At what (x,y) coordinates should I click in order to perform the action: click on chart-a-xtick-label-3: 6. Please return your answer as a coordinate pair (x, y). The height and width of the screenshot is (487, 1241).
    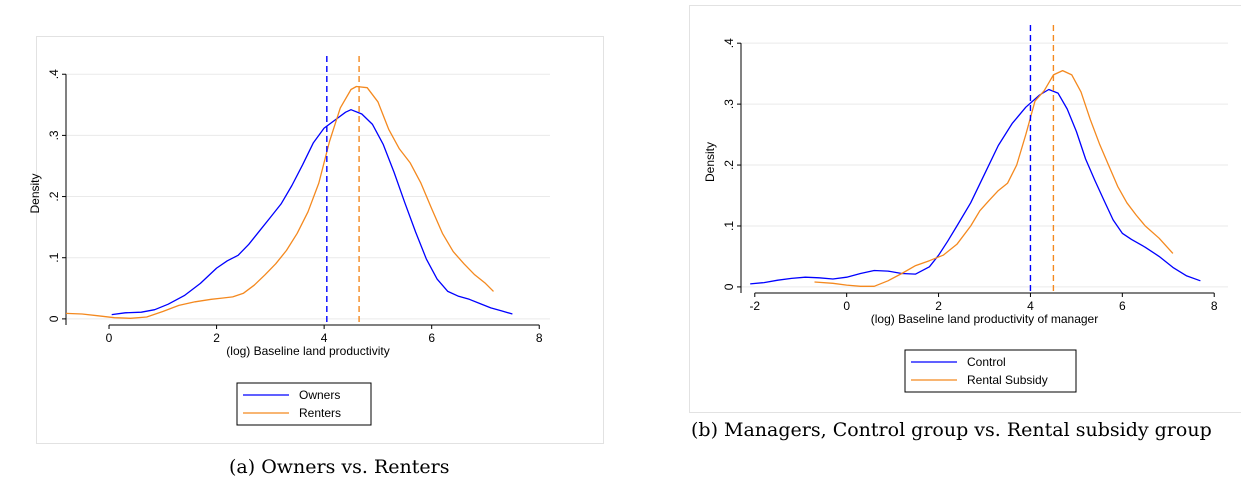
    Looking at the image, I should click on (431, 338).